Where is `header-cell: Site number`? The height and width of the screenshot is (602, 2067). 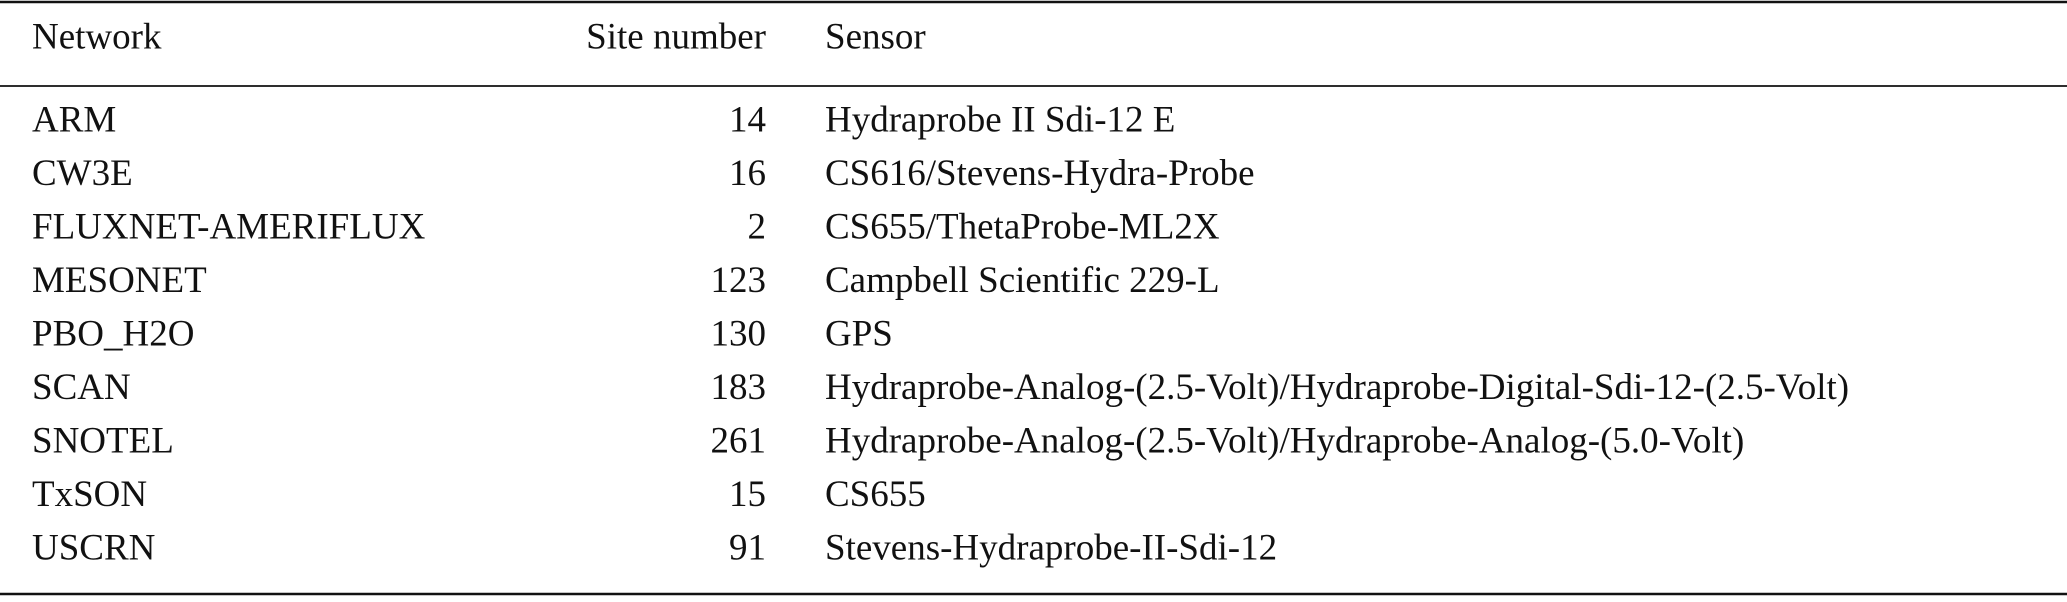 header-cell: Site number is located at coordinates (676, 36).